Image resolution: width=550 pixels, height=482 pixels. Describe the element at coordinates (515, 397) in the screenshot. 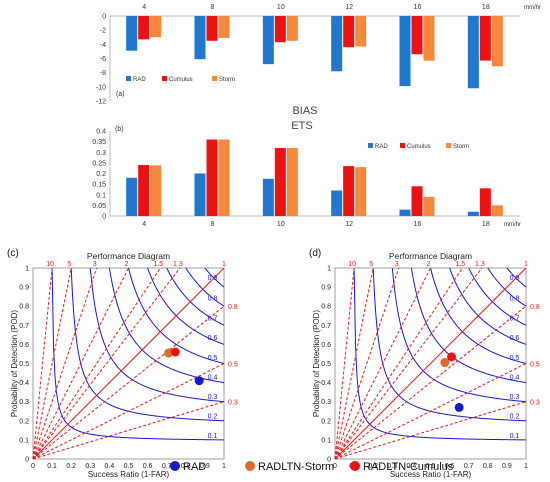

I see `csi-label: 0.3` at that location.